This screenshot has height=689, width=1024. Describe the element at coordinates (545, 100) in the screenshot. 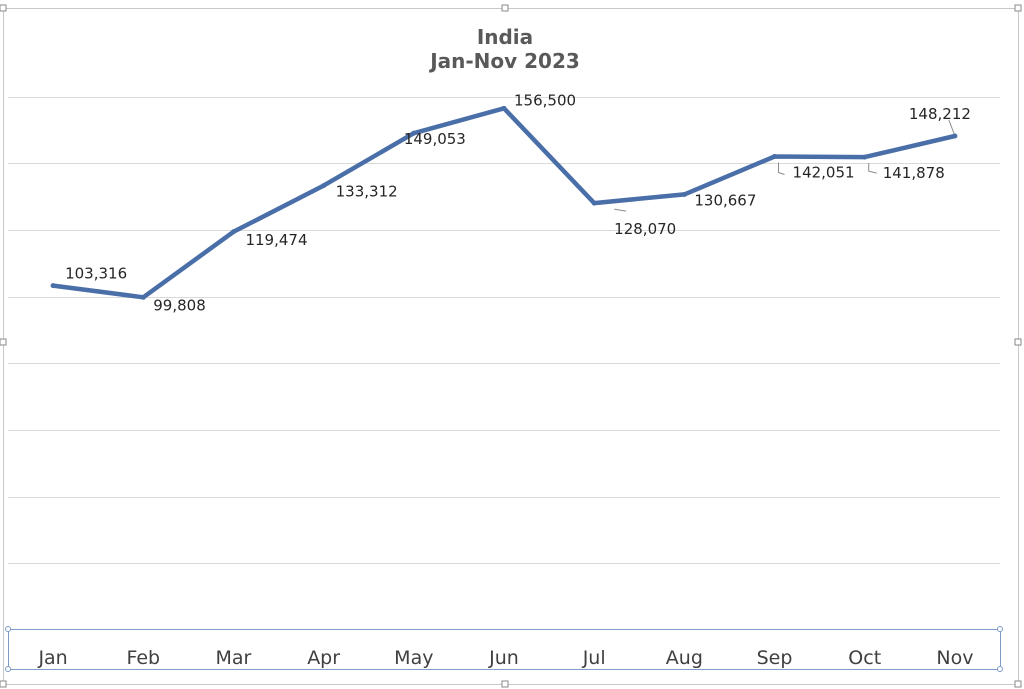

I see `data-label: 156,500` at that location.